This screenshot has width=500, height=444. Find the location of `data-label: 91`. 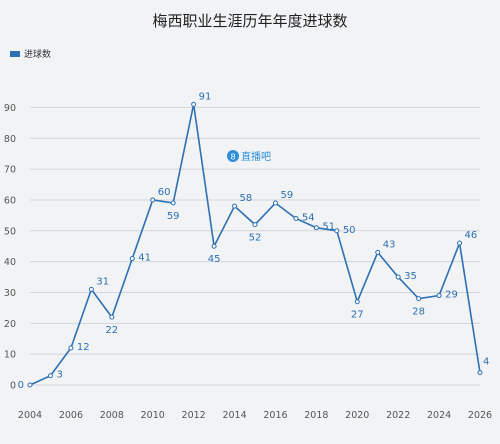

data-label: 91 is located at coordinates (205, 96).